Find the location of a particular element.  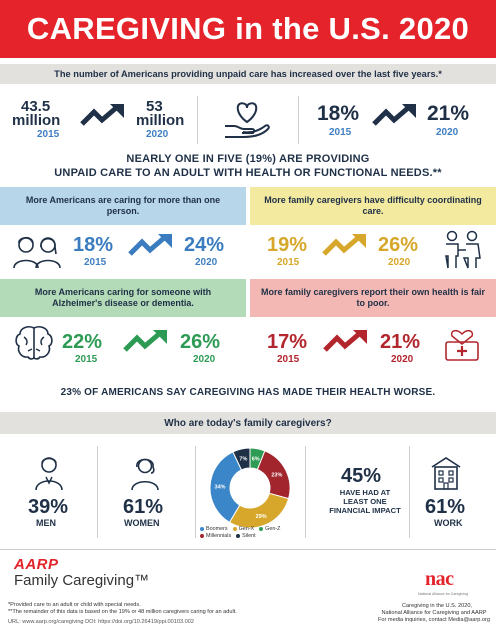

page-title: CAREGIVING in the U.S. 2020 is located at coordinates (248, 28).